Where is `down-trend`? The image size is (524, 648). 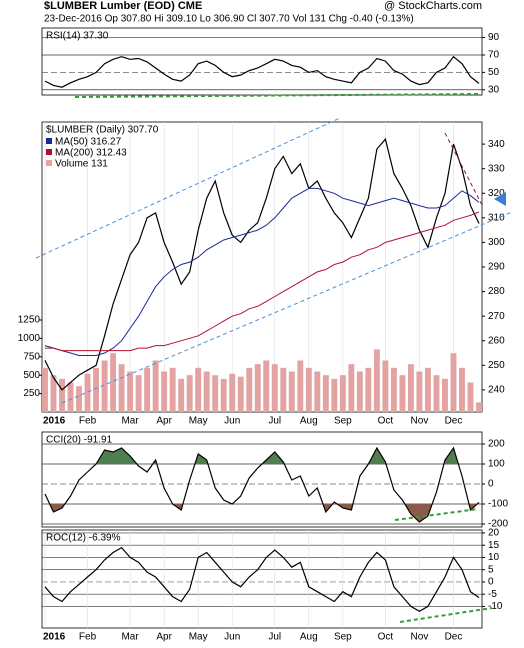 down-trend is located at coordinates (463, 169).